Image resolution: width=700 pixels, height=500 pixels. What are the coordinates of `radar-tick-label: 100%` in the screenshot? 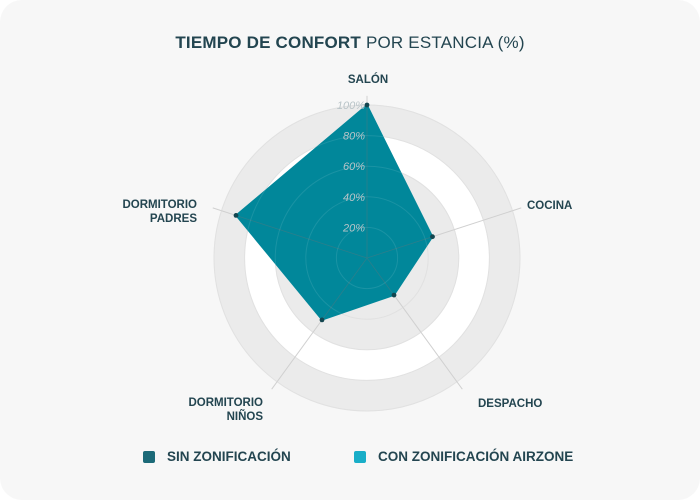 It's located at (351, 106).